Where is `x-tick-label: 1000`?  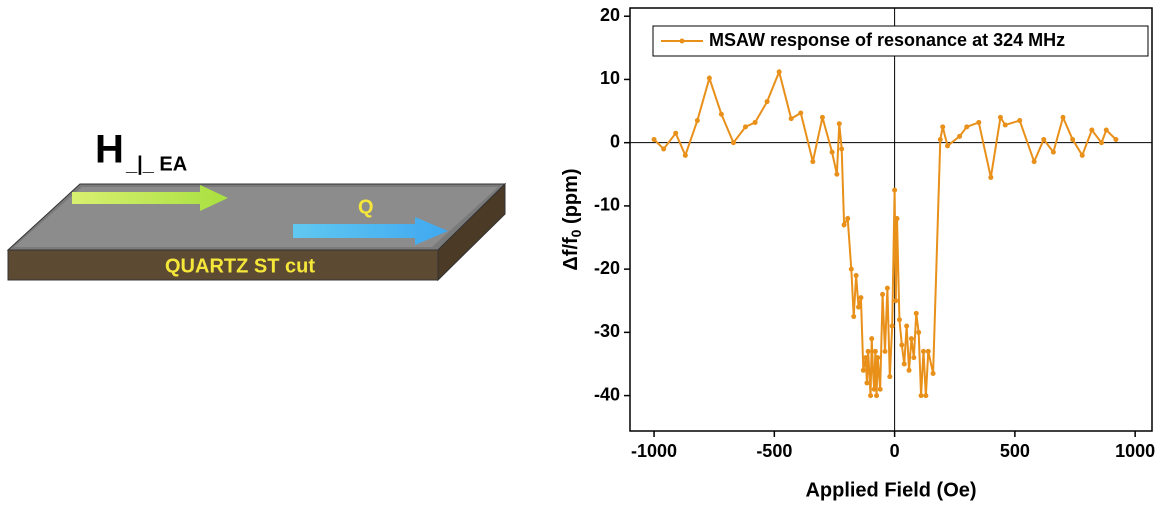 x-tick-label: 1000 is located at coordinates (1135, 451).